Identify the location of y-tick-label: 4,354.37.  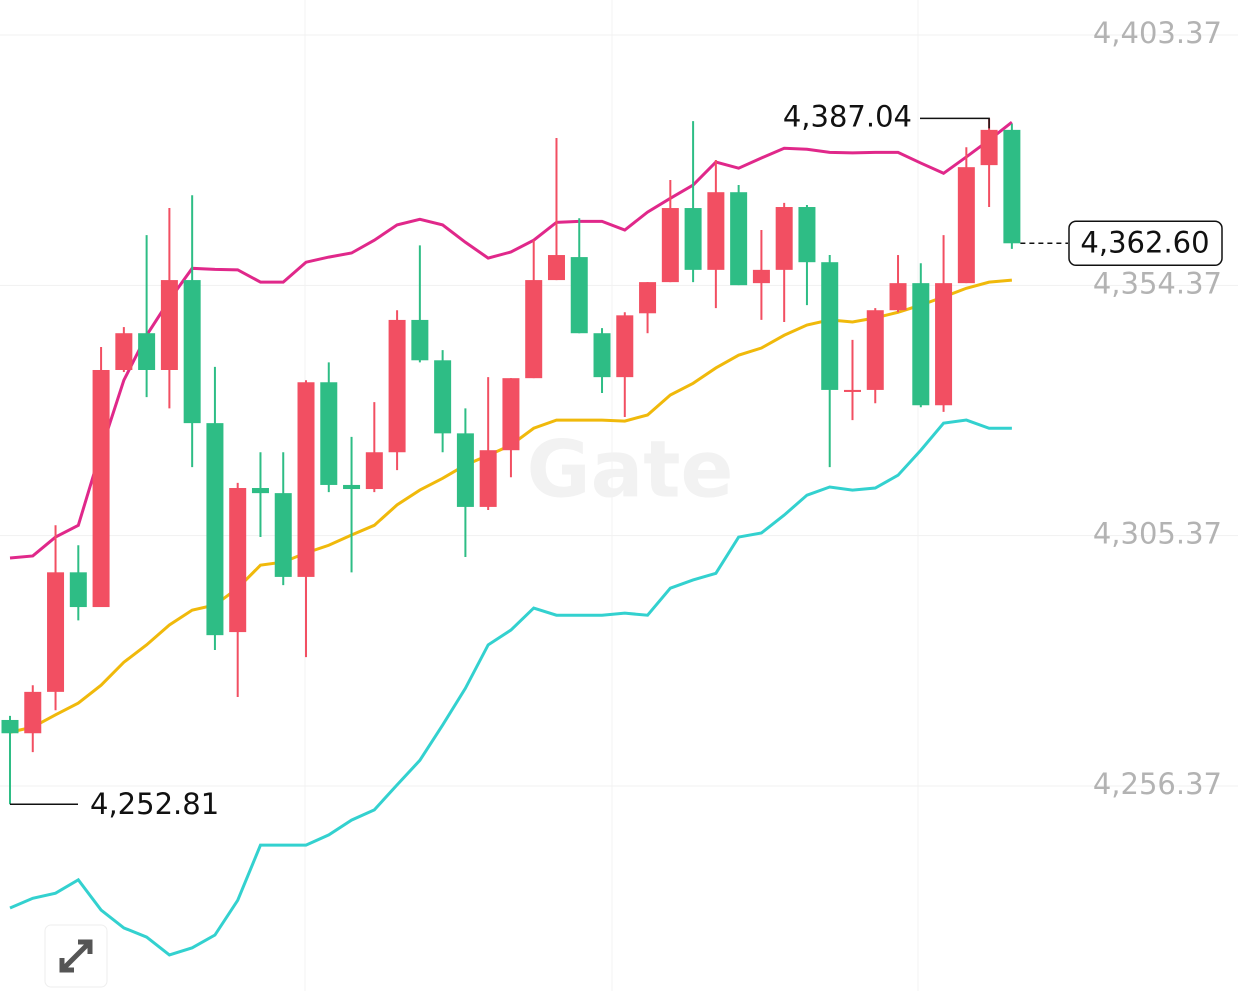
(1157, 283).